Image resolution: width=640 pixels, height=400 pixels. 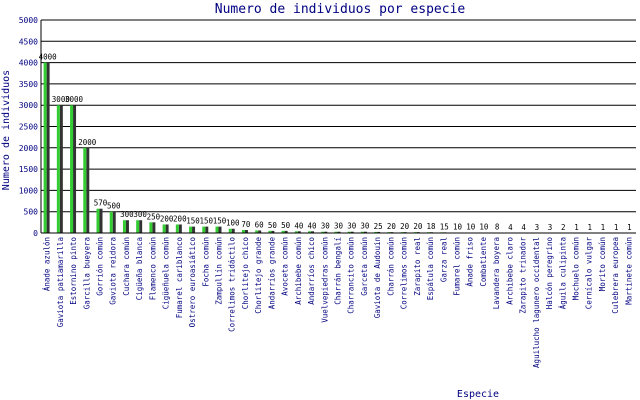 What do you see at coordinates (589, 273) in the screenshot?
I see `x-tick-label: Cernícalo vulgar` at bounding box center [589, 273].